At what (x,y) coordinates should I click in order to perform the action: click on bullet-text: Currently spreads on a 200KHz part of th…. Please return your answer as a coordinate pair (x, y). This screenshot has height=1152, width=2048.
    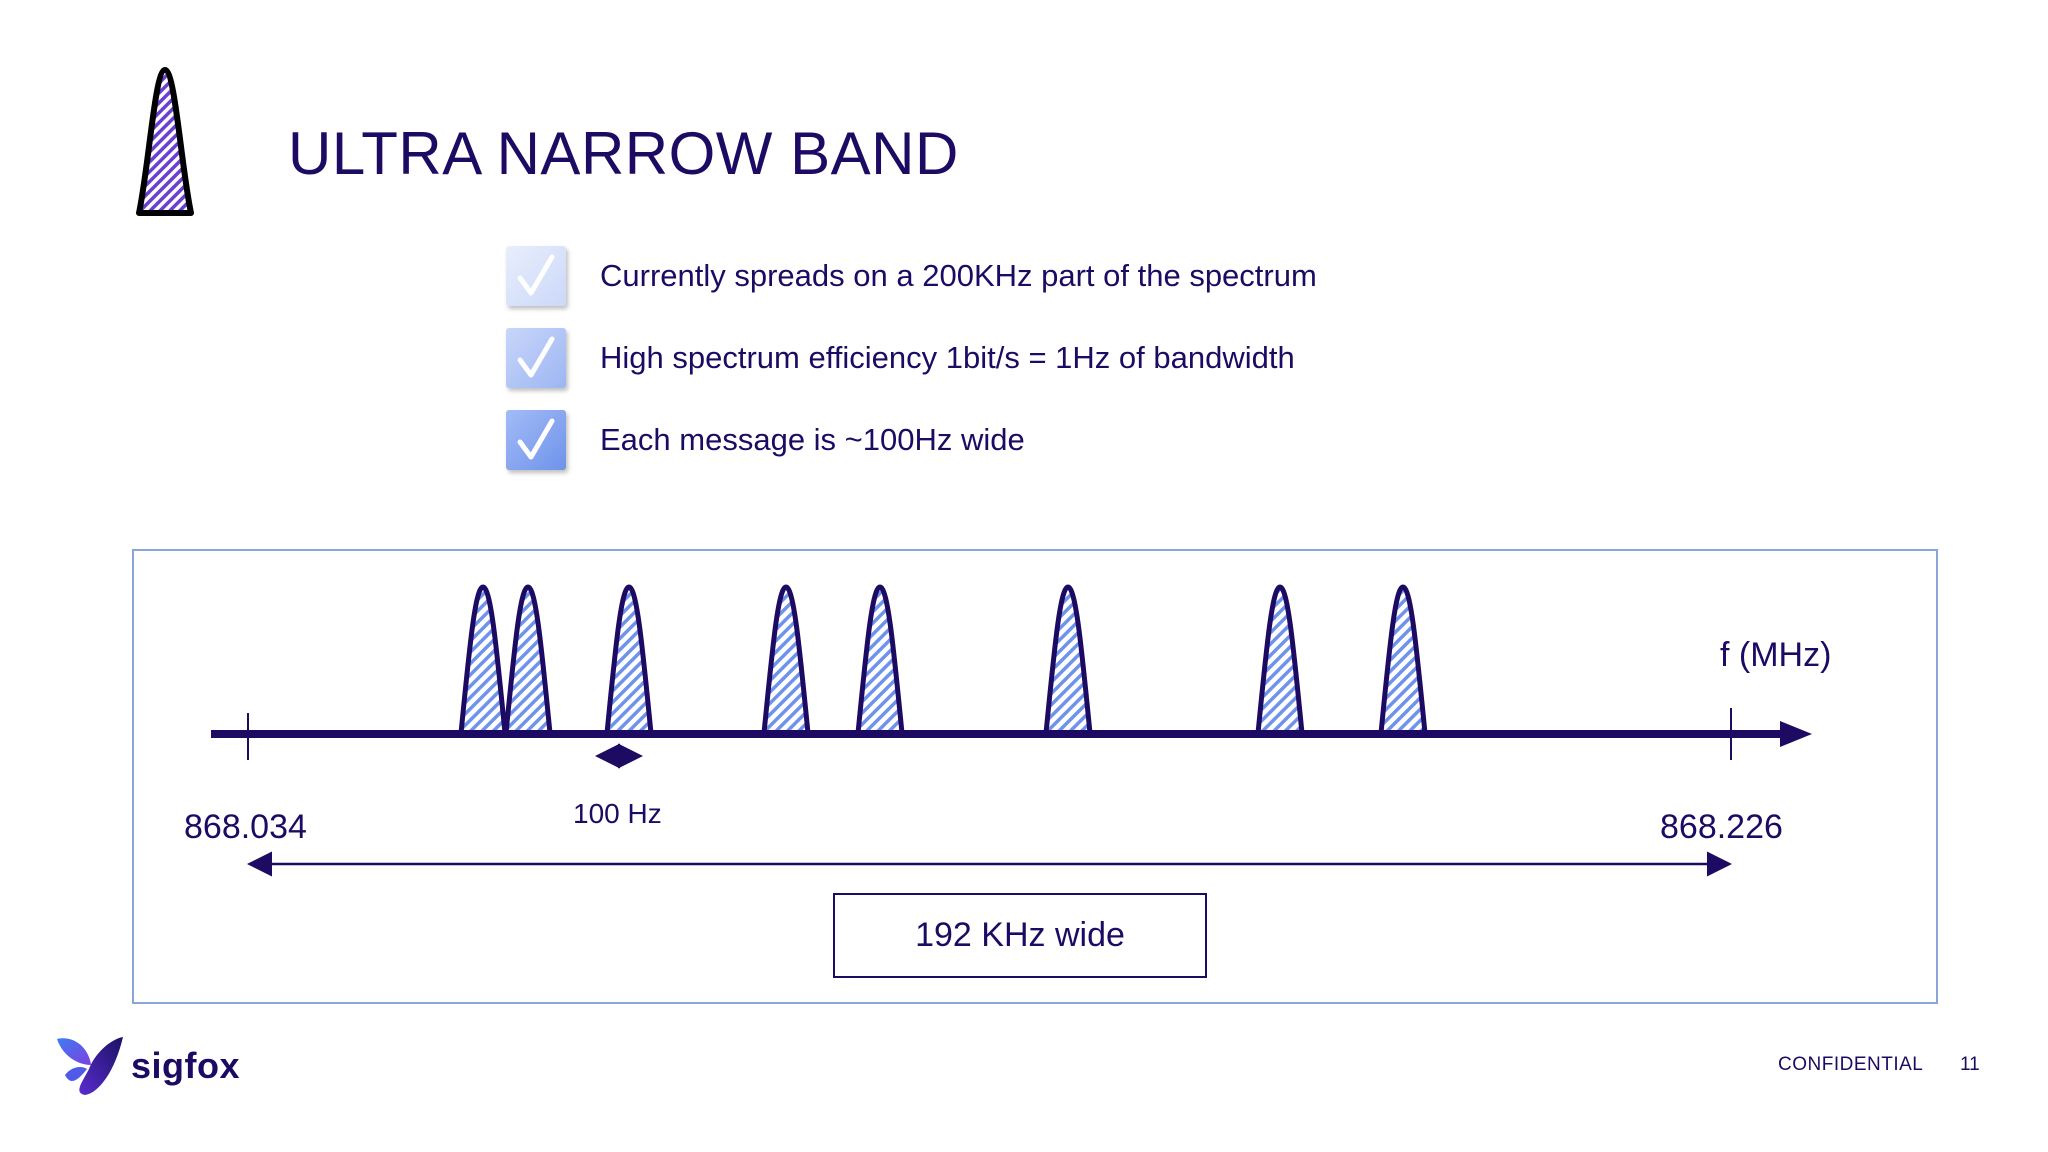
    Looking at the image, I should click on (958, 275).